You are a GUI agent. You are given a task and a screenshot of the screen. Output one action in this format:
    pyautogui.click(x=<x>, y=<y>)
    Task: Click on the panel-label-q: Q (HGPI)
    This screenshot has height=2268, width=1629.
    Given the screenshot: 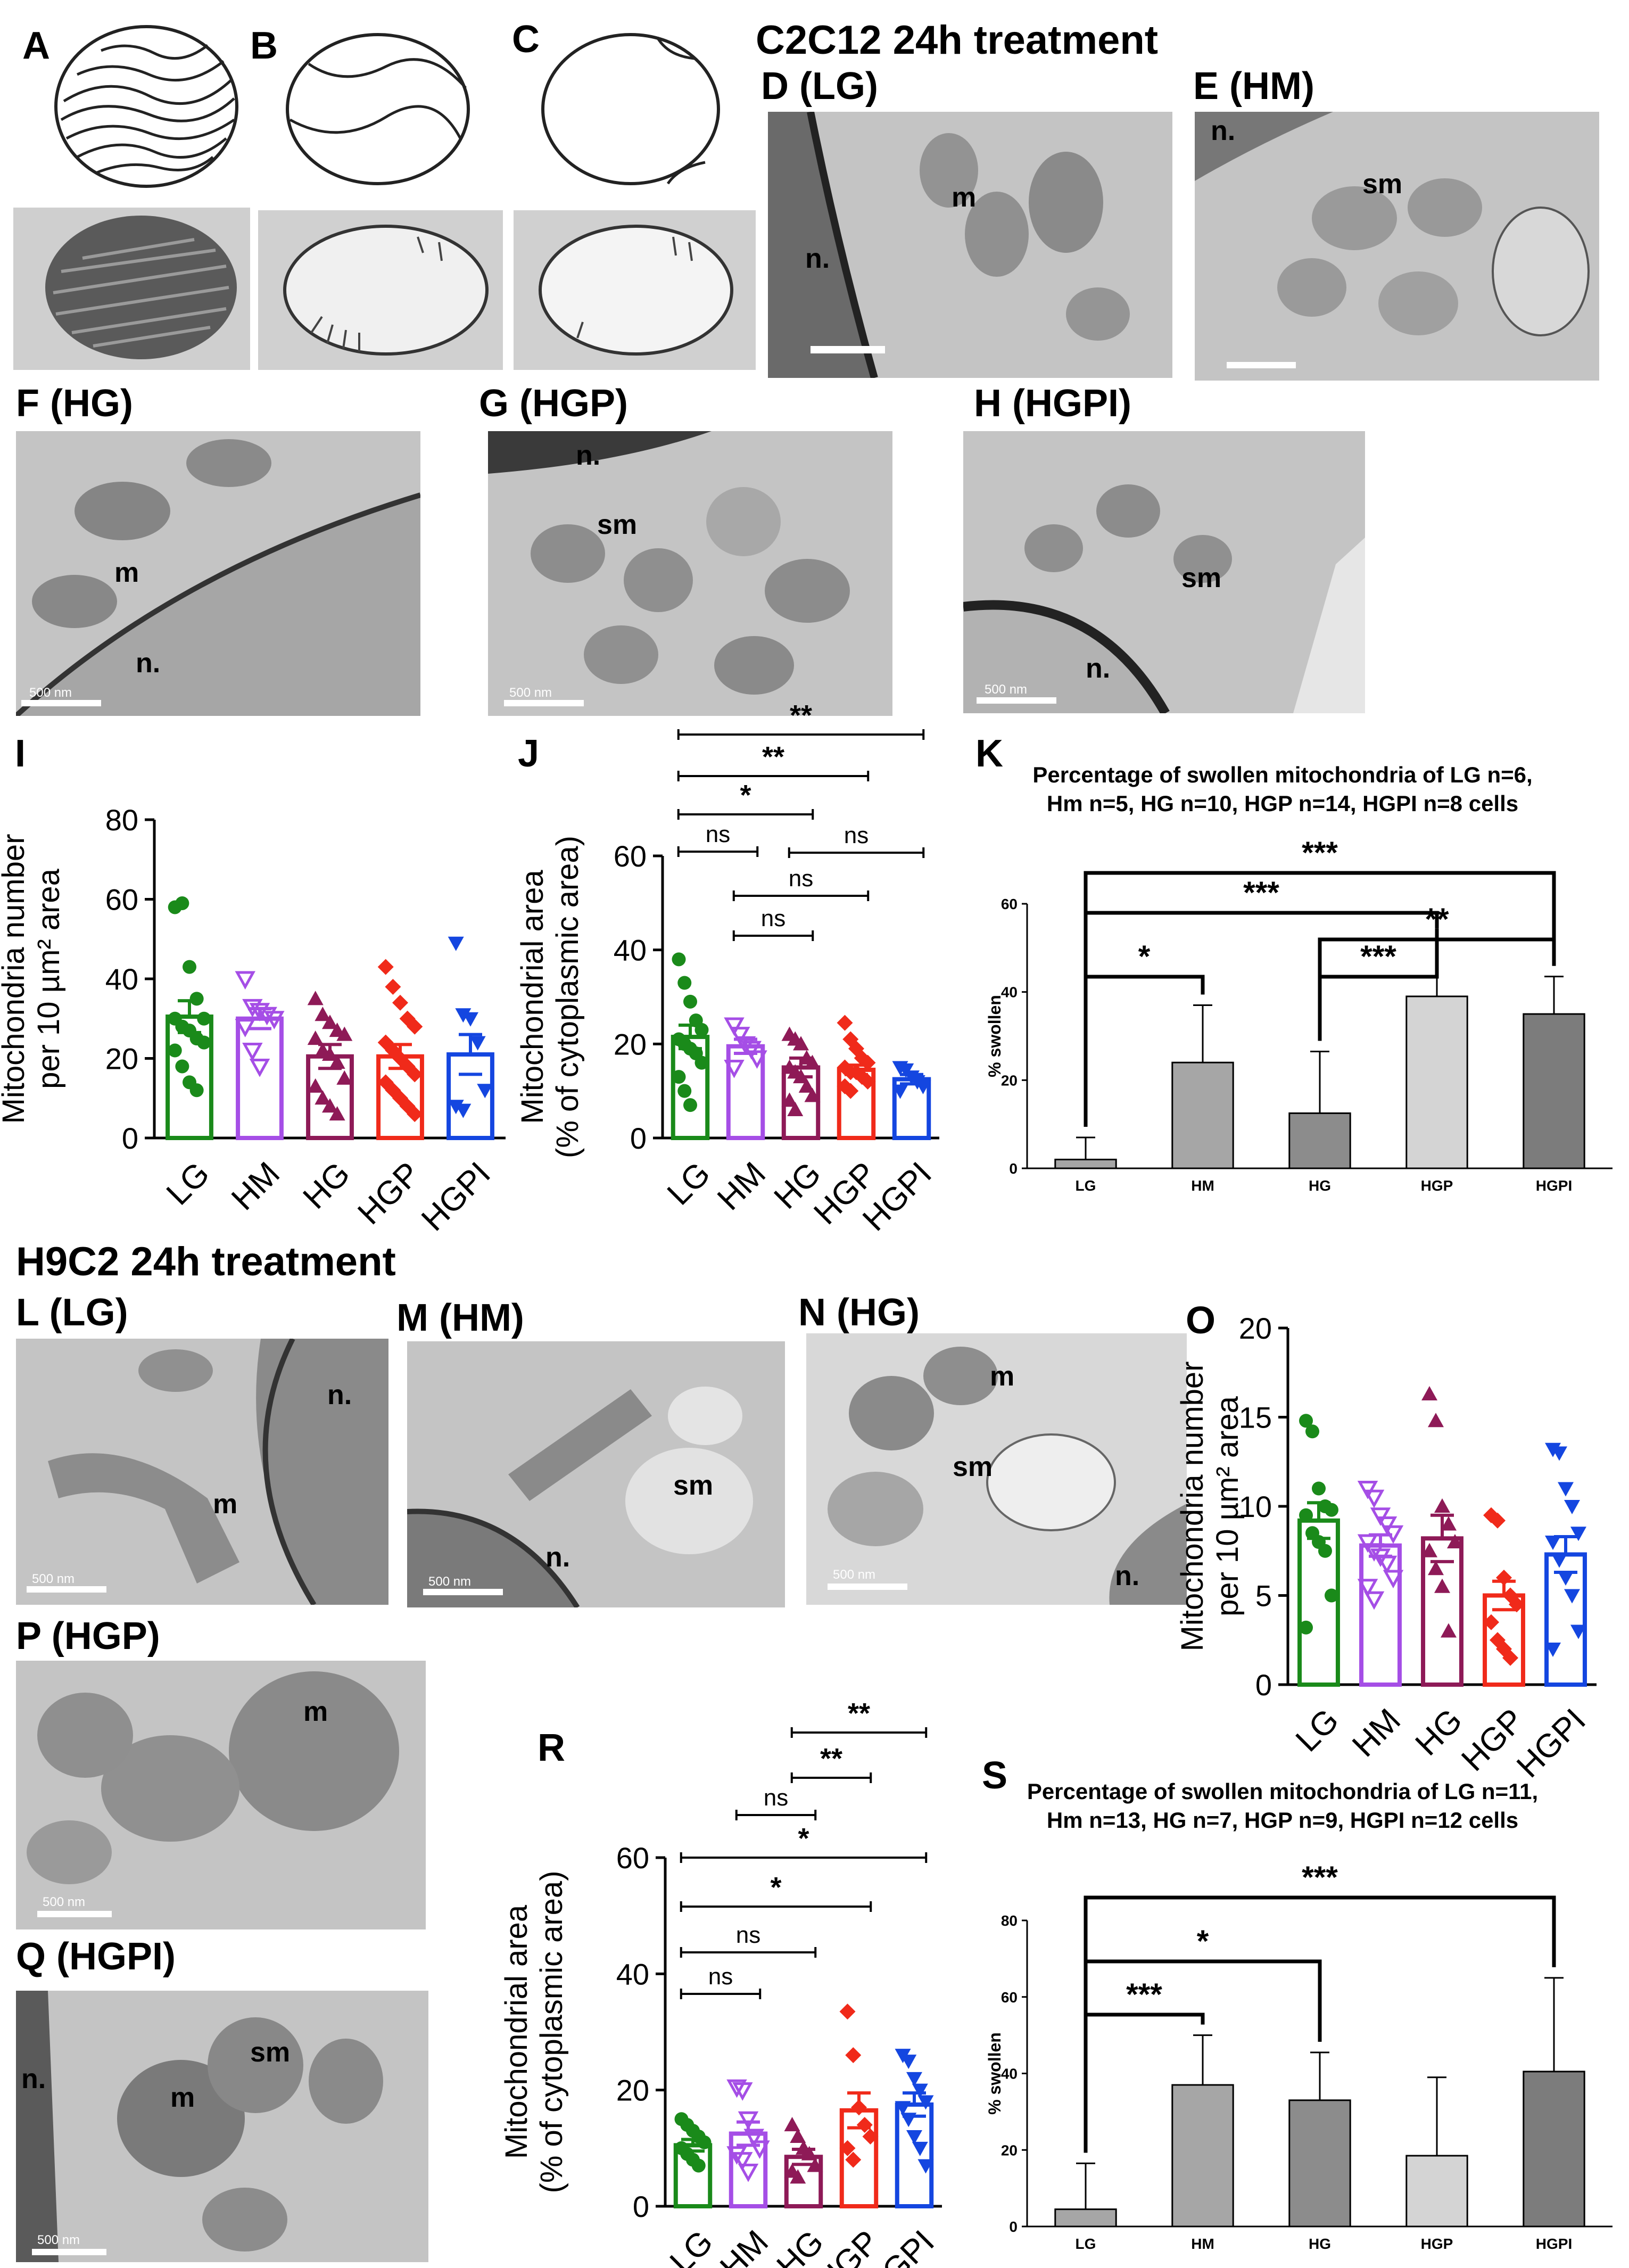 What is the action you would take?
    pyautogui.click(x=96, y=1956)
    